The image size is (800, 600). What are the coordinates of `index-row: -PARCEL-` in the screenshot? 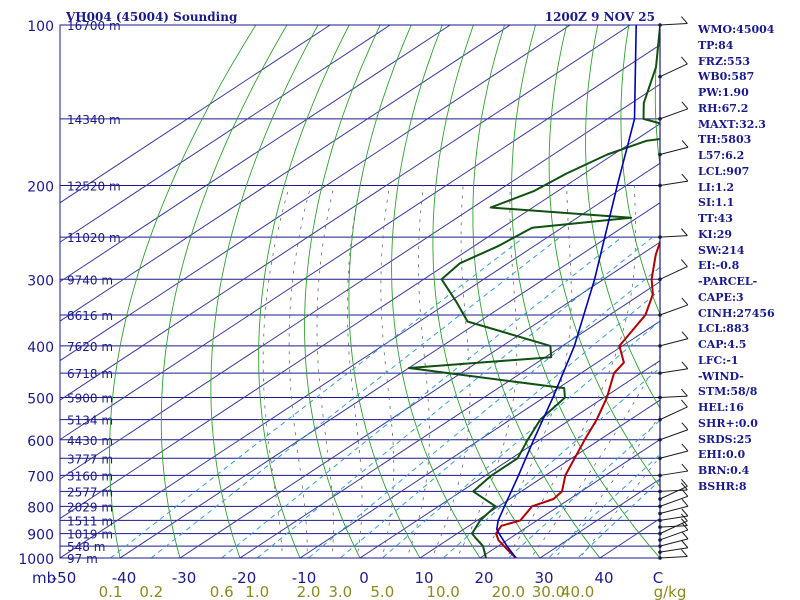 It's located at (728, 281).